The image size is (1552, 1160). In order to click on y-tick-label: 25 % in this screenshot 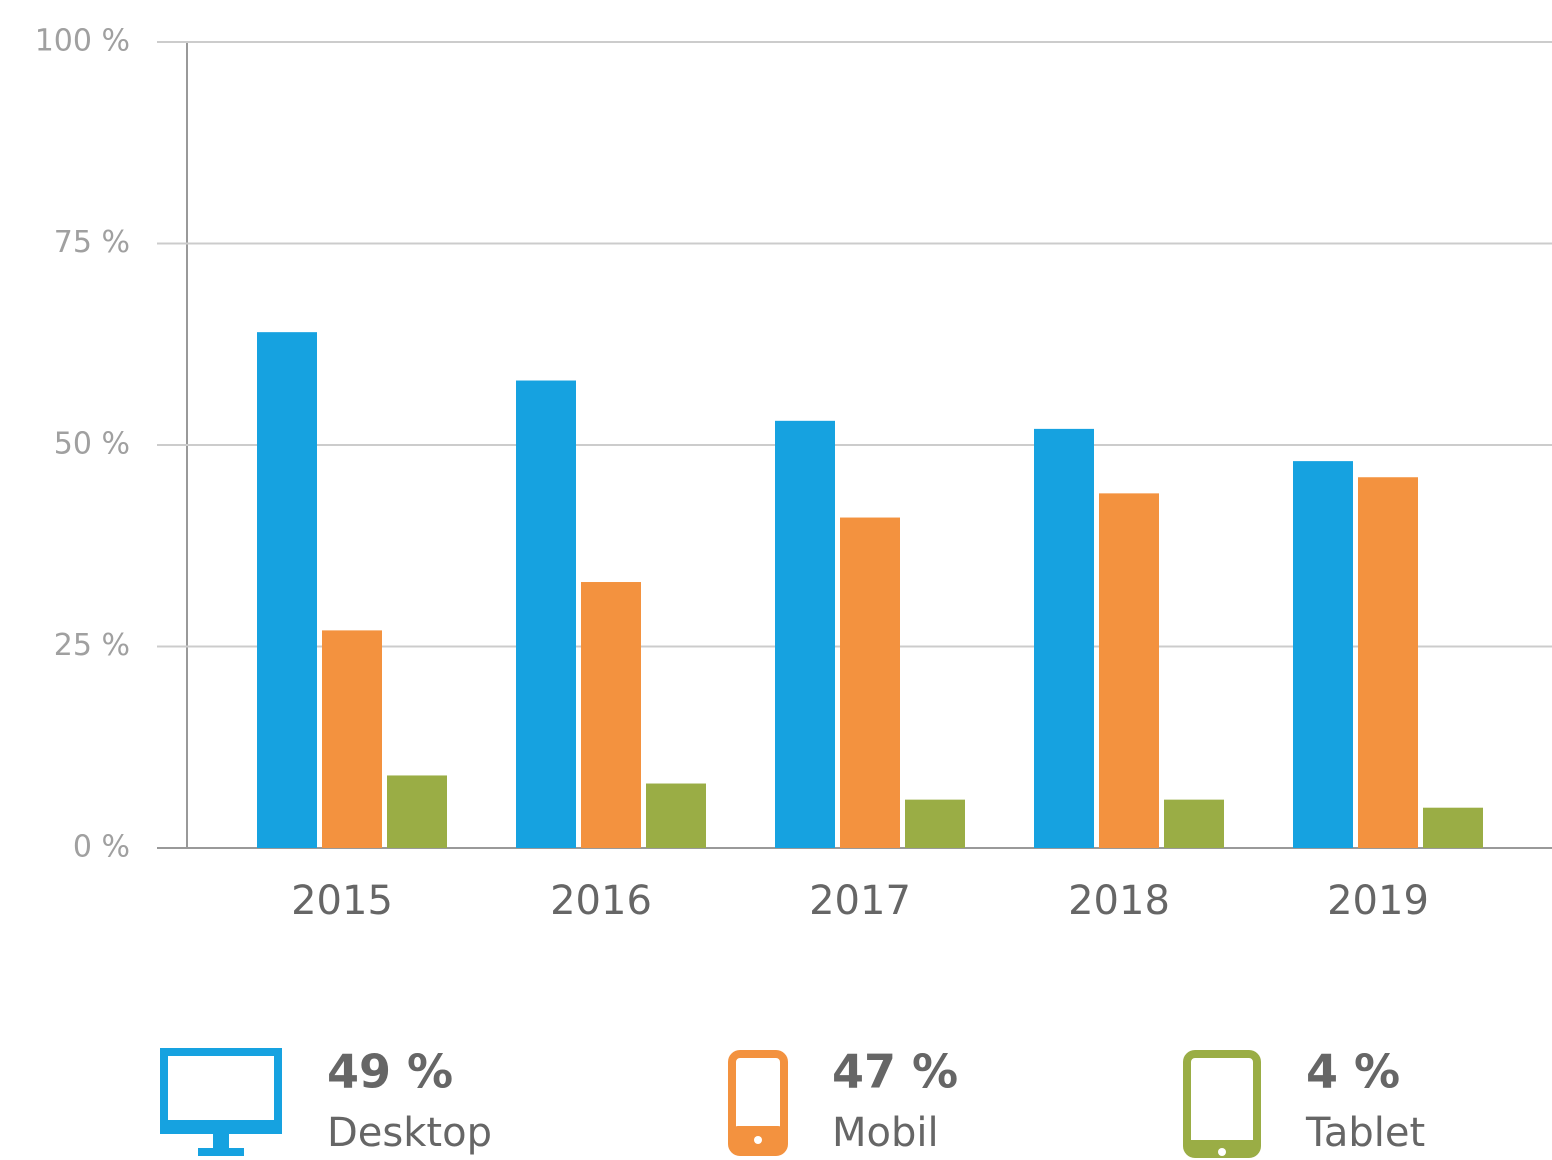, I will do `click(92, 645)`.